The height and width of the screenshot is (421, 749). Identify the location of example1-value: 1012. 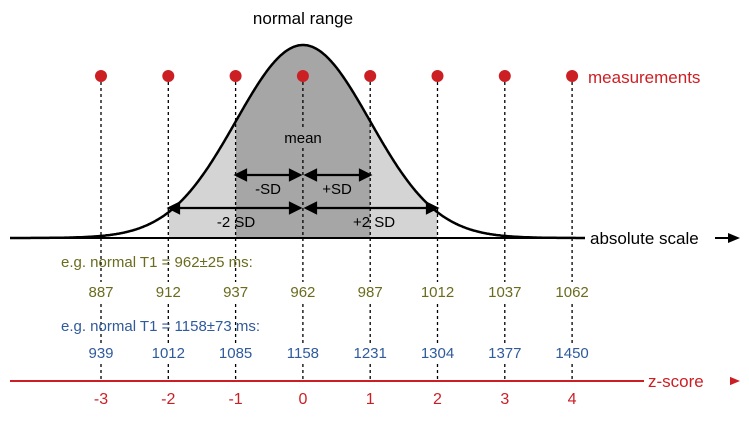
(437, 292).